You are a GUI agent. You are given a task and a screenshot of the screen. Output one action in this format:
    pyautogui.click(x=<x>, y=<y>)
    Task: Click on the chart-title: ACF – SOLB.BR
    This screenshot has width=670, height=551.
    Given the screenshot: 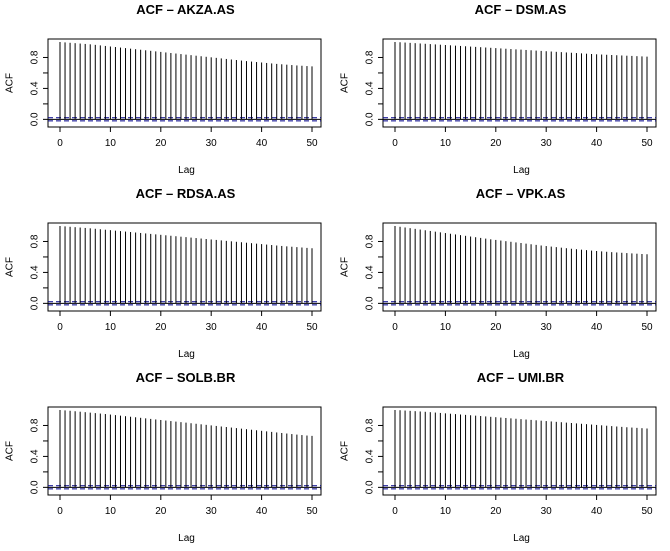 What is the action you would take?
    pyautogui.click(x=186, y=377)
    